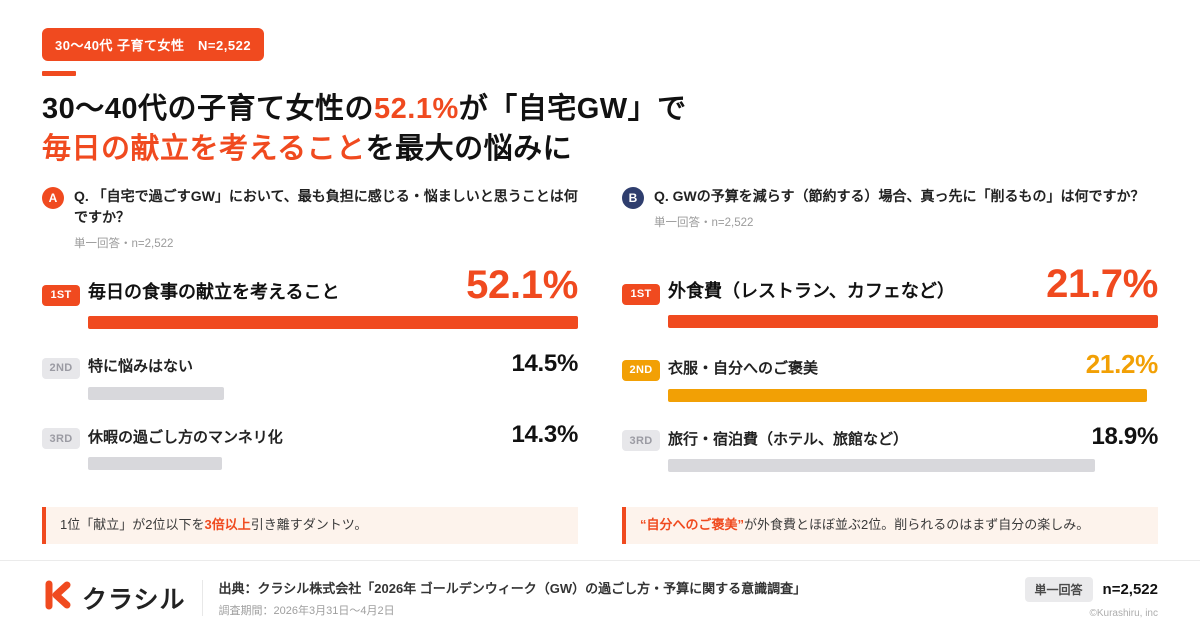  What do you see at coordinates (811, 291) in the screenshot?
I see `rank-label: 外食費（レストラン、カフェなど）` at bounding box center [811, 291].